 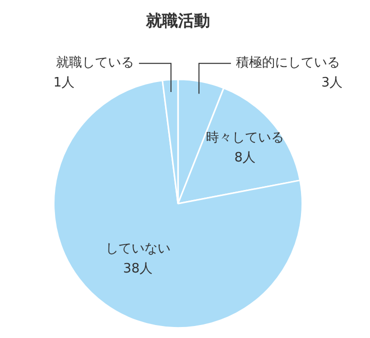 What do you see at coordinates (288, 63) in the screenshot?
I see `slice-label: 積極的にしている` at bounding box center [288, 63].